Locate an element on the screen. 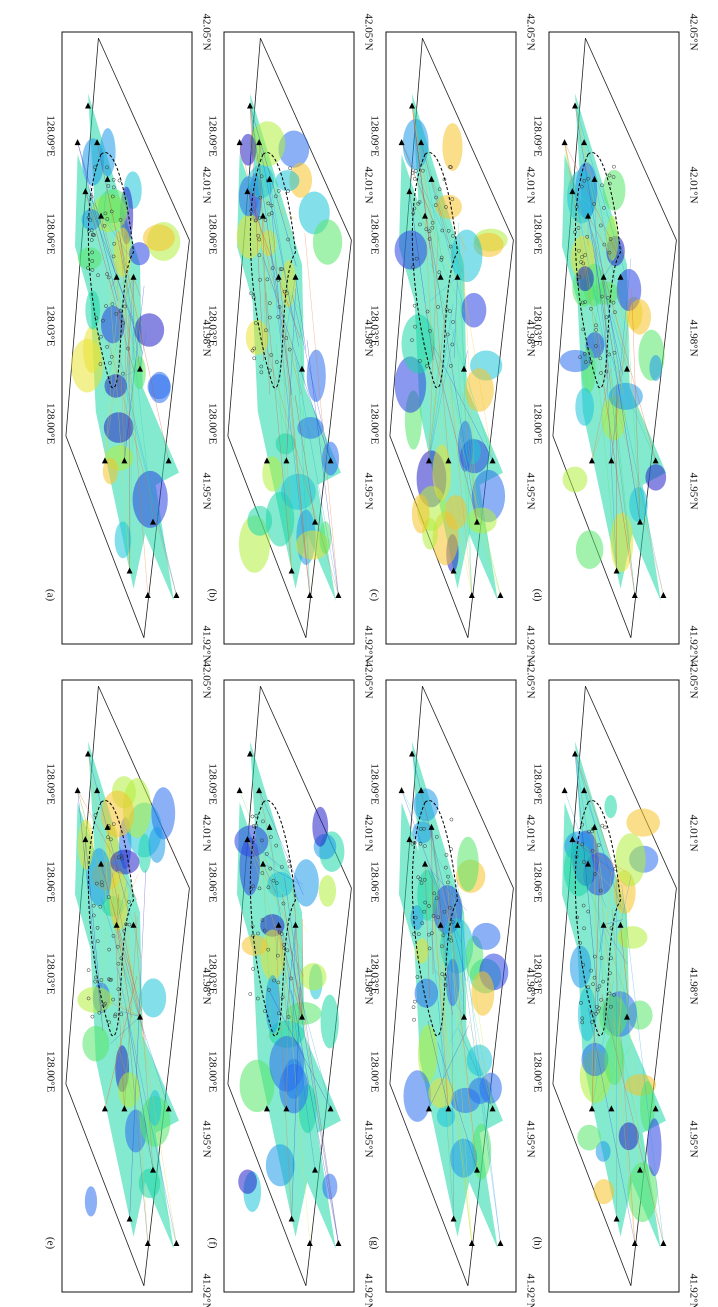  lat-tick-label: 41.92°N is located at coordinates (368, 1290).